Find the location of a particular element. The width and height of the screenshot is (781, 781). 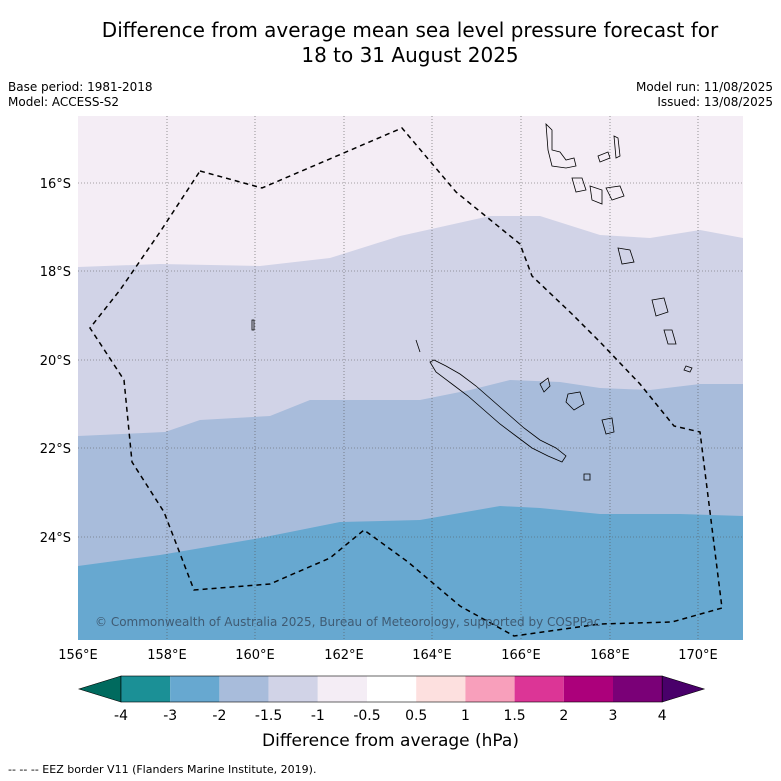

colorbar-title: Difference from average (hPa) is located at coordinates (390, 741).